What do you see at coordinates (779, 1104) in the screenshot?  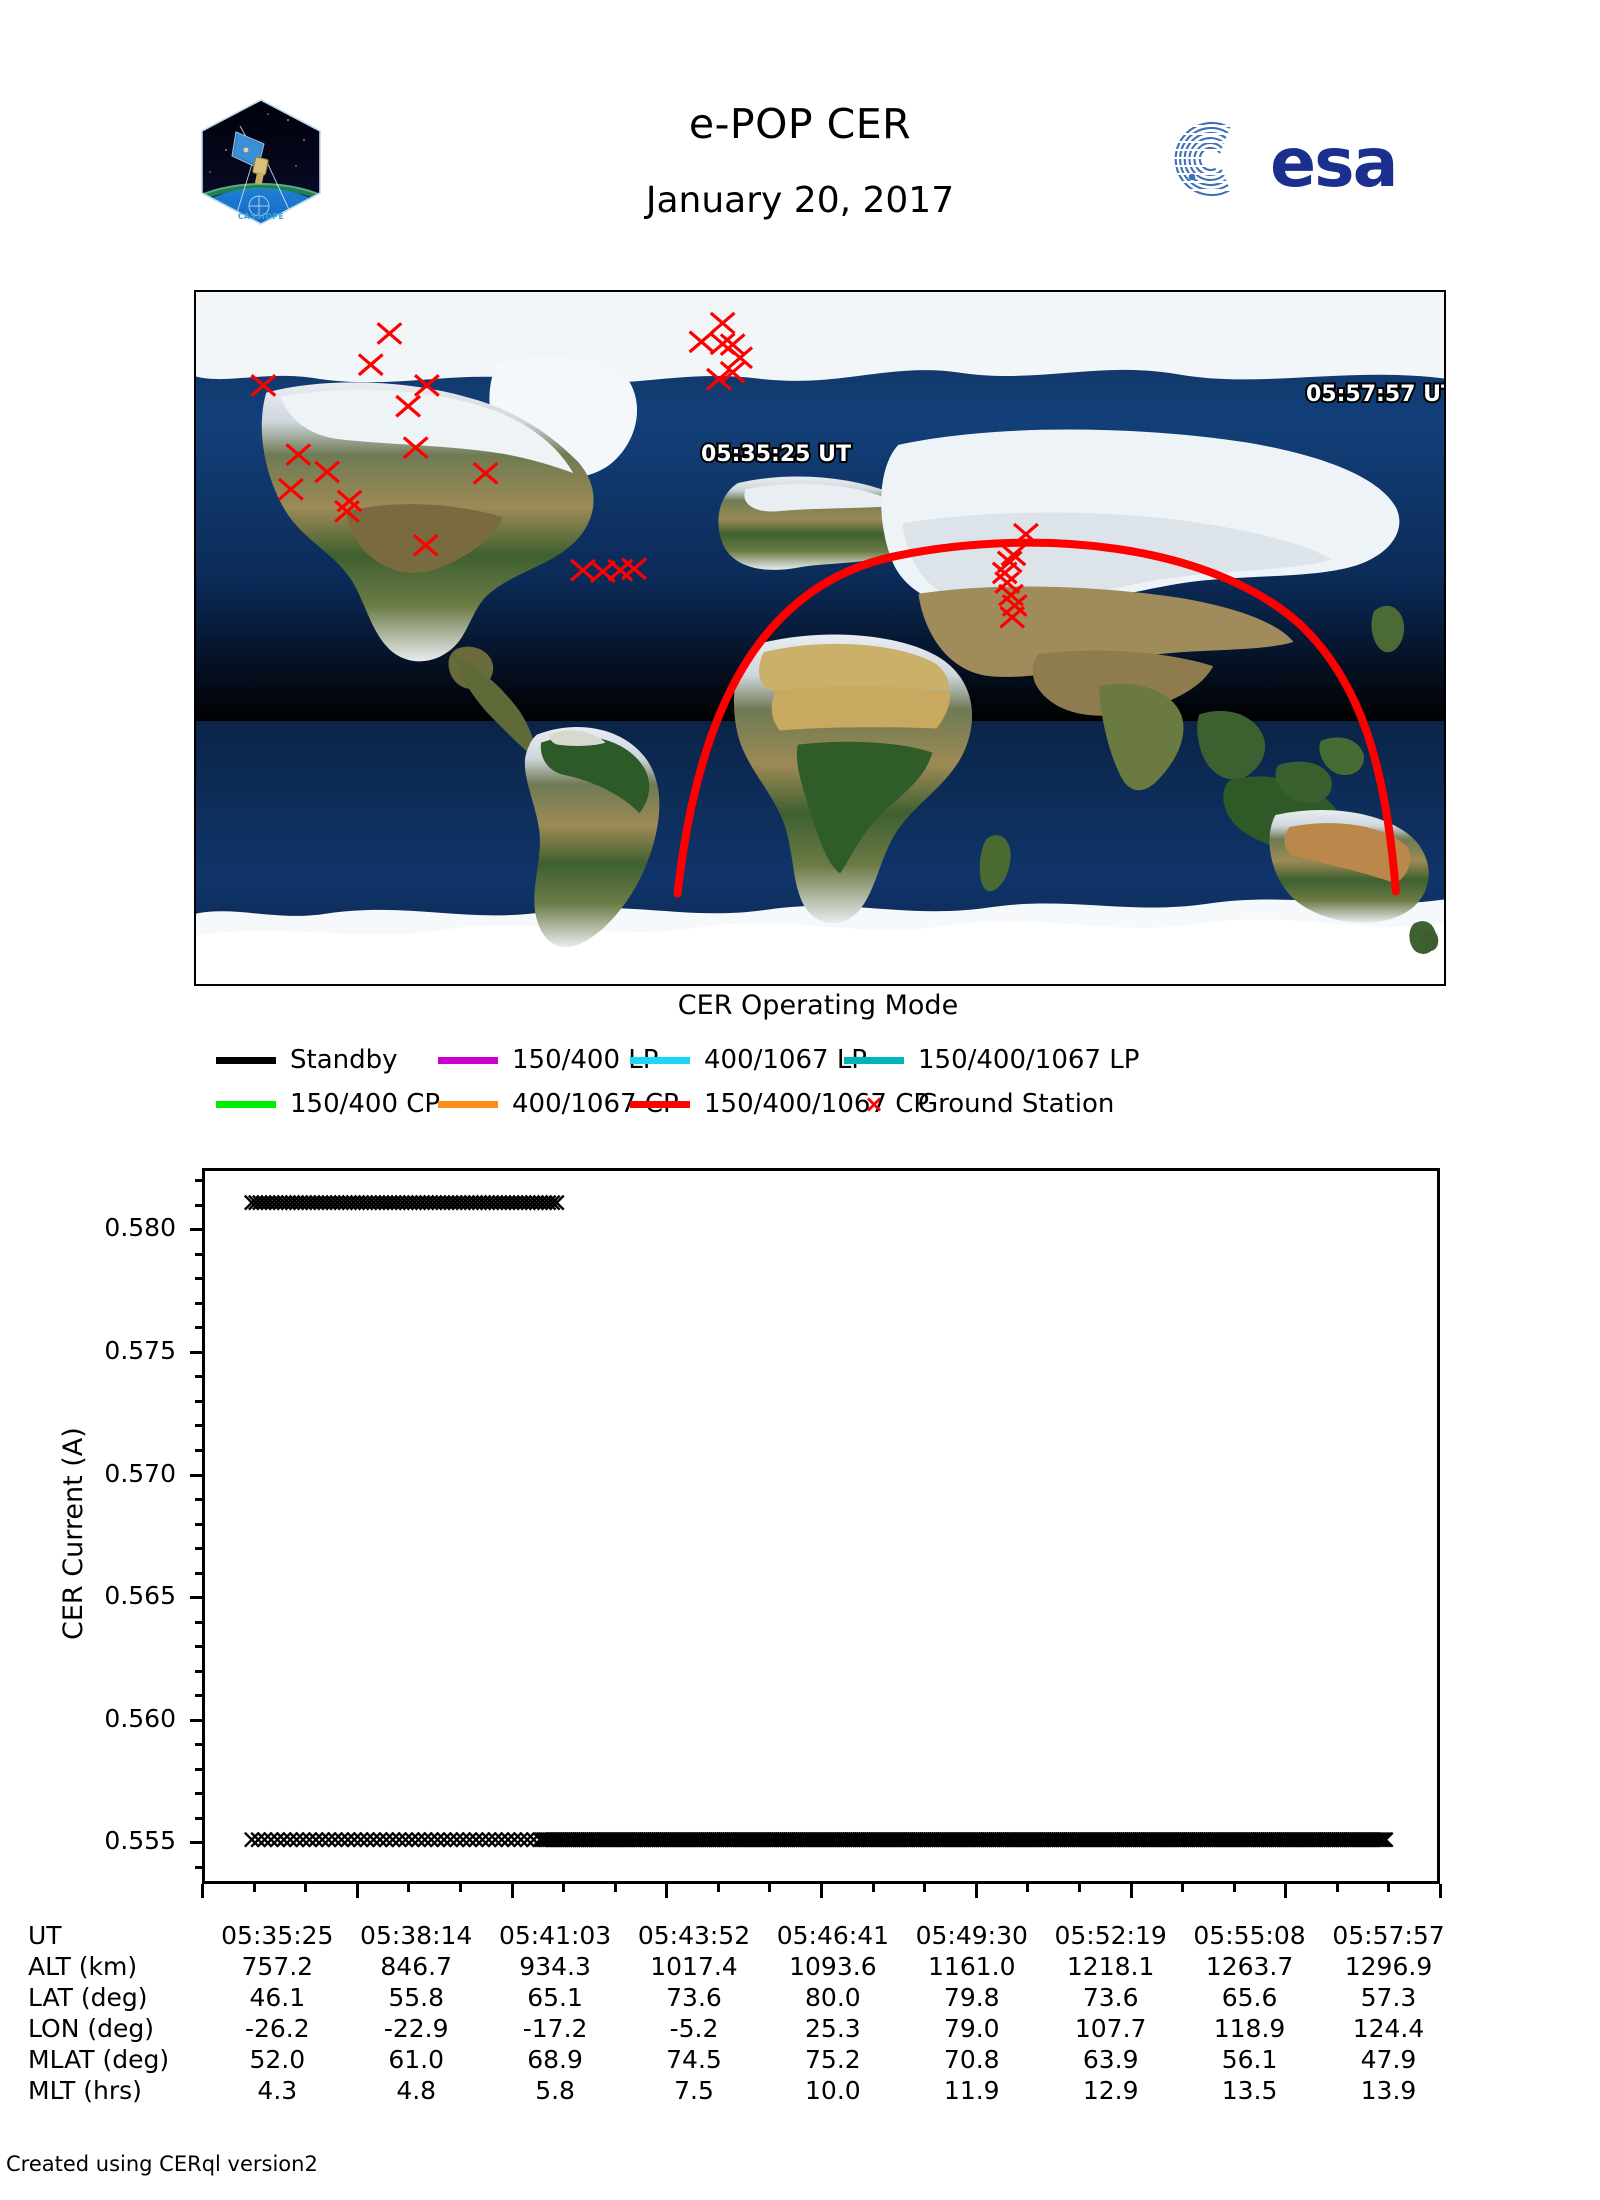 I see `legend-item-150-400-1067-cp: 150/400/1067 CP` at bounding box center [779, 1104].